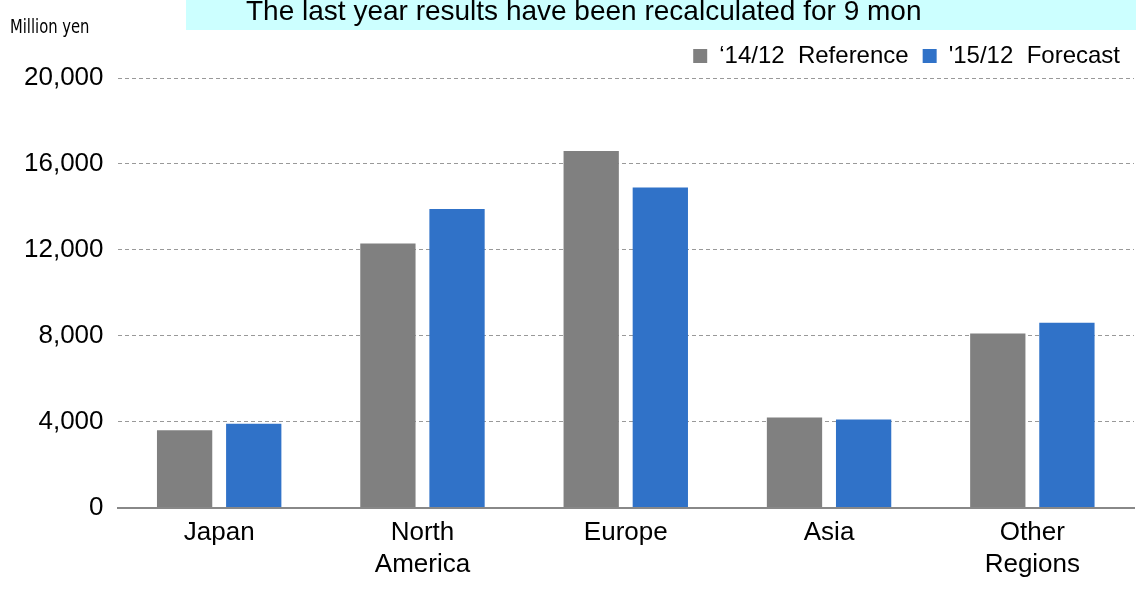  What do you see at coordinates (63, 76) in the screenshot?
I see `y-tick-label: 20,000` at bounding box center [63, 76].